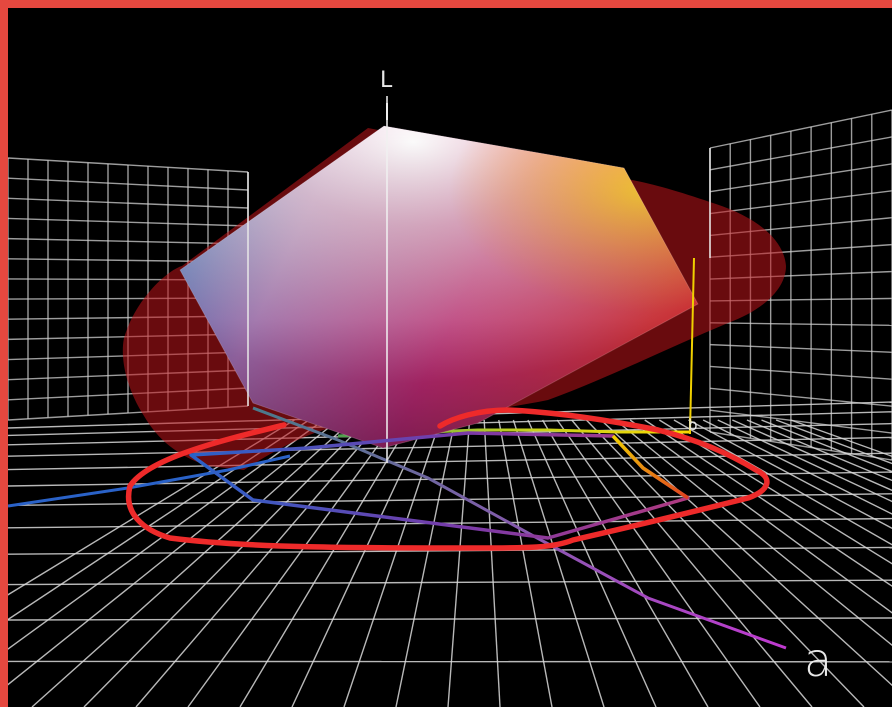 The width and height of the screenshot is (892, 707). Describe the element at coordinates (386, 80) in the screenshot. I see `l-axis-label: L` at that location.